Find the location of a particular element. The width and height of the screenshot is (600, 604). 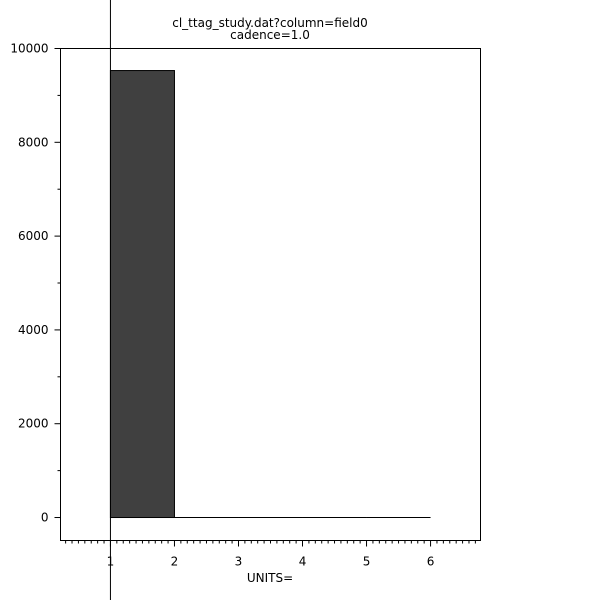

y-tick-label: 8000 is located at coordinates (33, 142).